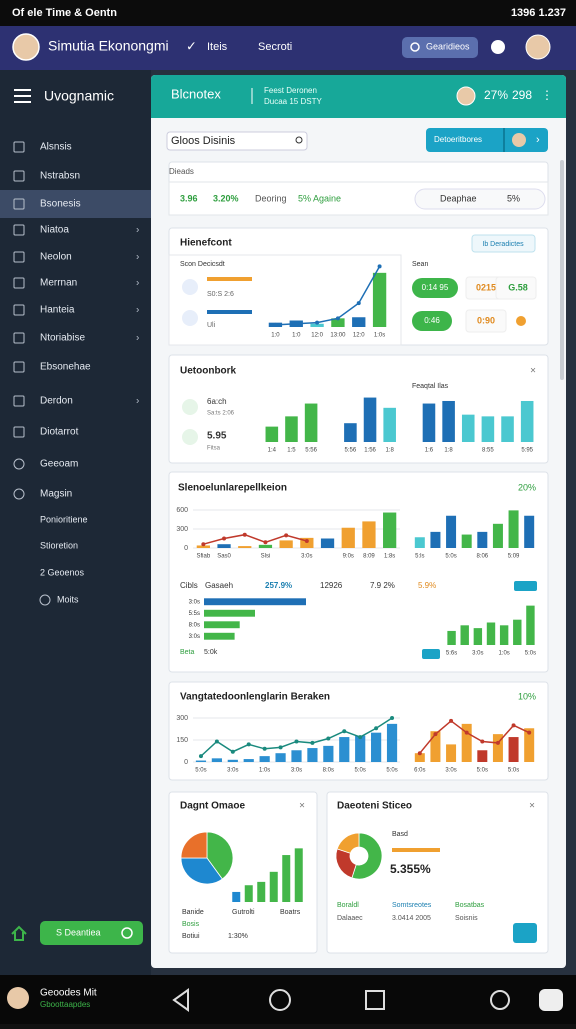 The width and height of the screenshot is (576, 1029). What do you see at coordinates (538, 47) in the screenshot?
I see `profile-avatar` at bounding box center [538, 47].